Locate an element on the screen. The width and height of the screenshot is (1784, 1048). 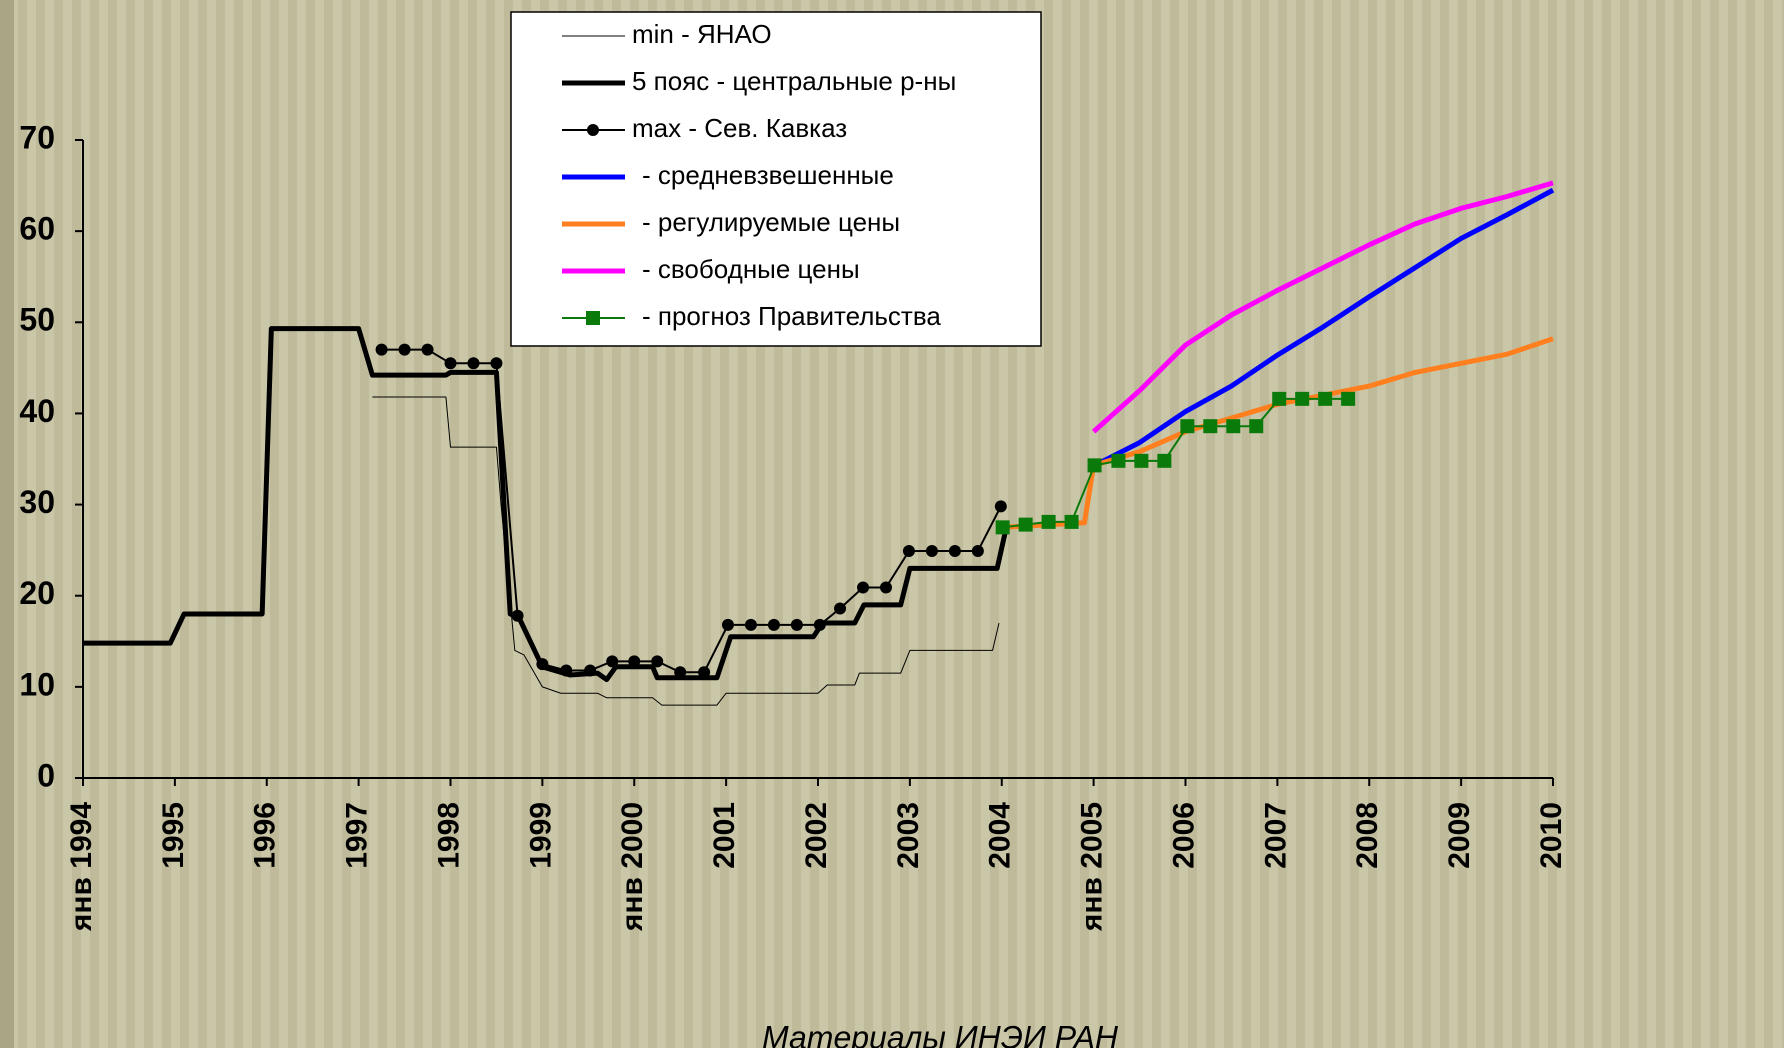
x-tick-label: 2009 is located at coordinates (1459, 835).